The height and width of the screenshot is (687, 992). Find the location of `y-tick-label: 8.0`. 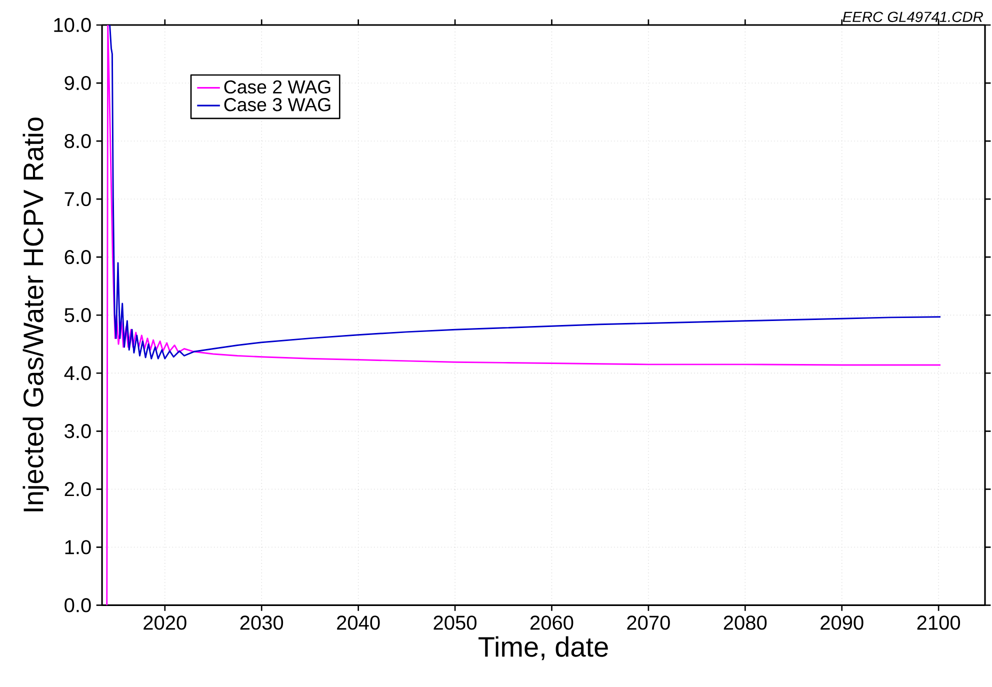

y-tick-label: 8.0 is located at coordinates (77, 141).